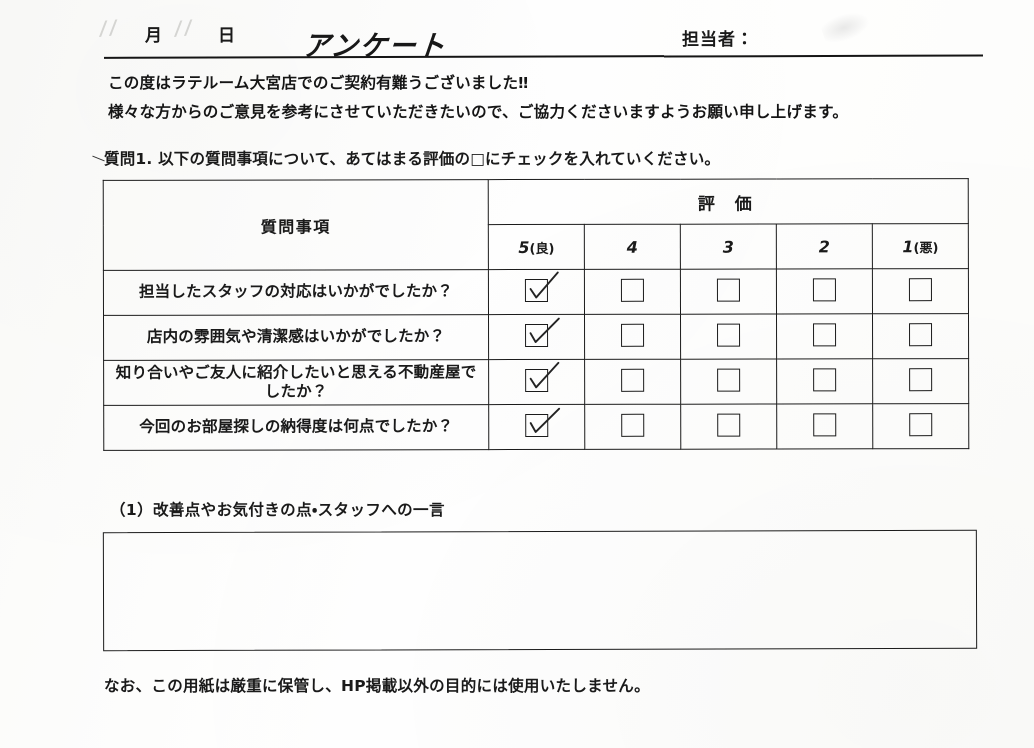 Image resolution: width=1034 pixels, height=748 pixels. Describe the element at coordinates (277, 510) in the screenshot. I see `comment-section-label: （1）改善点やお気付きの点・スタッフへの一言` at that location.